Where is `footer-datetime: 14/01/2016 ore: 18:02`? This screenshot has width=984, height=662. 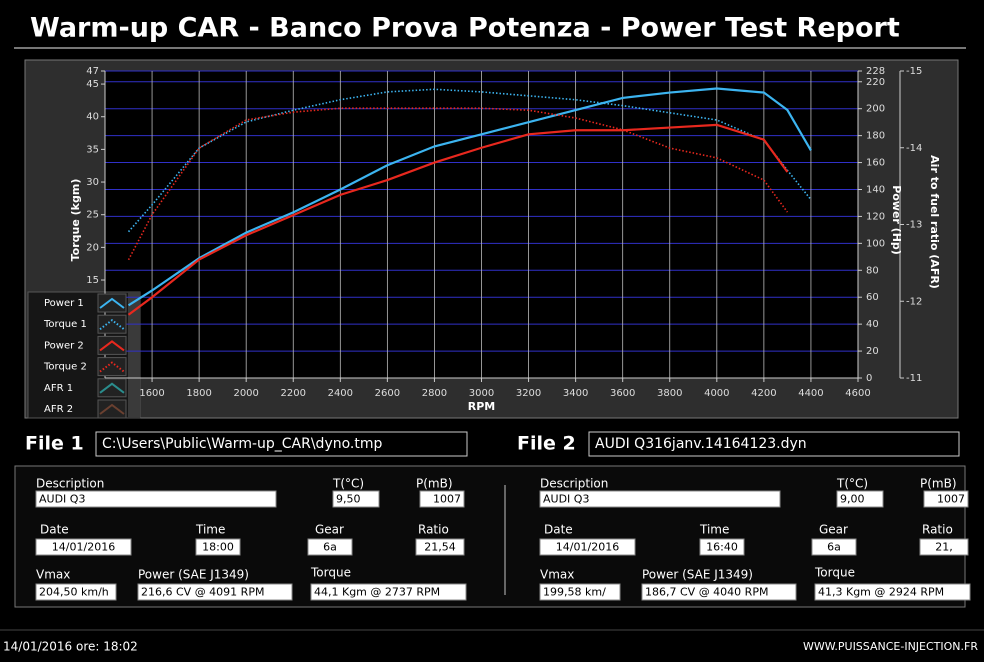 footer-datetime: 14/01/2016 ore: 18:02 is located at coordinates (70, 647).